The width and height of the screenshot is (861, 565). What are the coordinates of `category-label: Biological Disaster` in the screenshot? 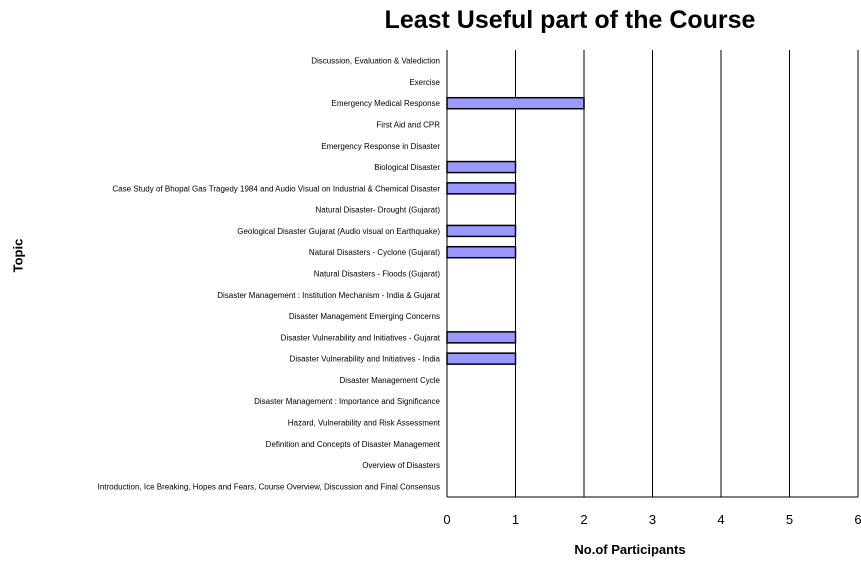 It's located at (407, 167).